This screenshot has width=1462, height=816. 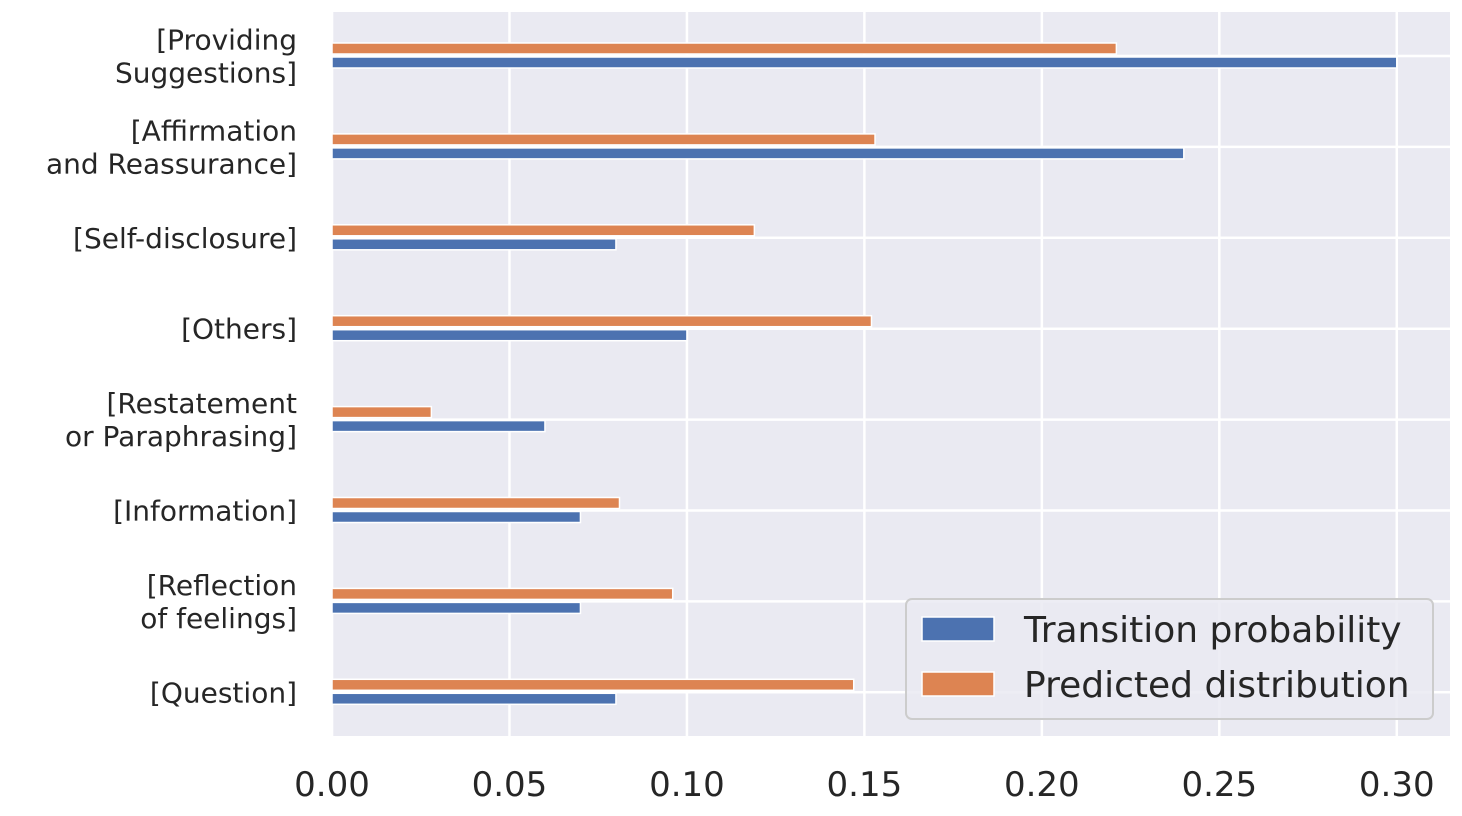 I want to click on x-tick-label: 0.10, so click(x=687, y=785).